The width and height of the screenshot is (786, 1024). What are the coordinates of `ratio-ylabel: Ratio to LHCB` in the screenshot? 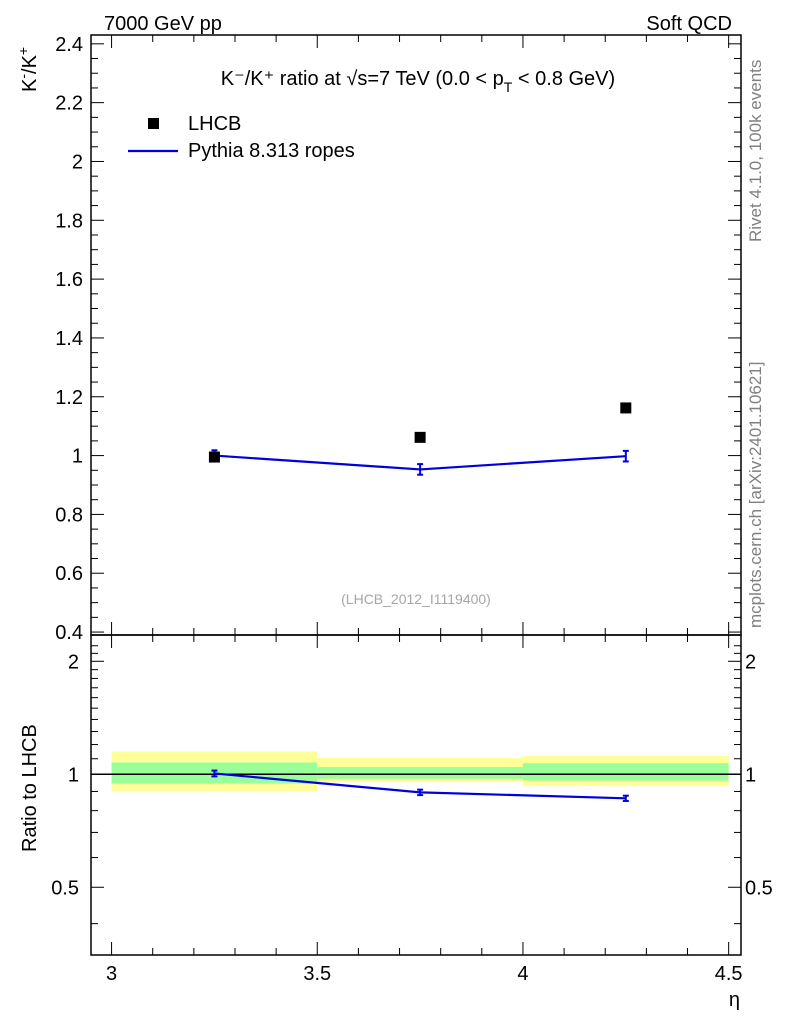 It's located at (30, 788).